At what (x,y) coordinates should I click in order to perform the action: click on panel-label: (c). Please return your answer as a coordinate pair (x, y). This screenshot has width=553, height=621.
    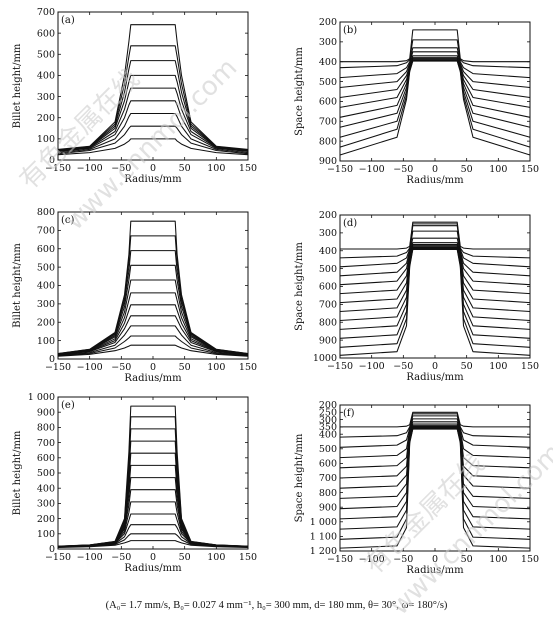
    Looking at the image, I should click on (68, 220).